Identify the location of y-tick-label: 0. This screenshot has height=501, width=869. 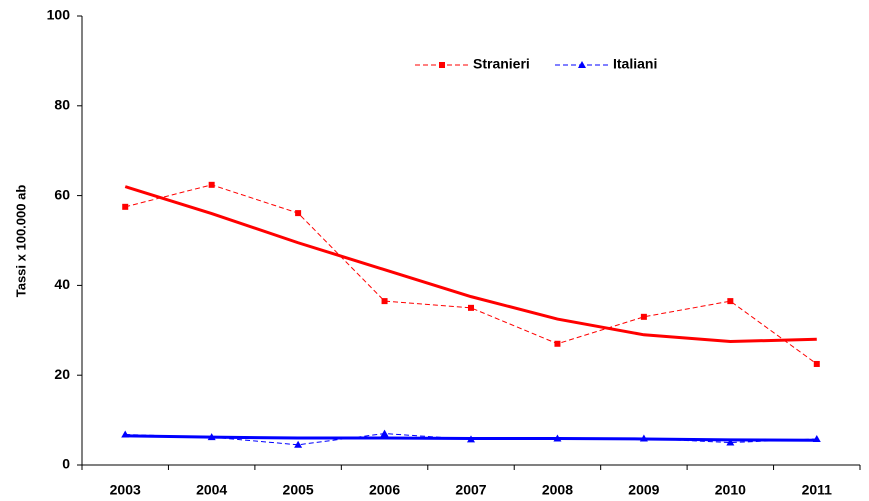
(66, 464).